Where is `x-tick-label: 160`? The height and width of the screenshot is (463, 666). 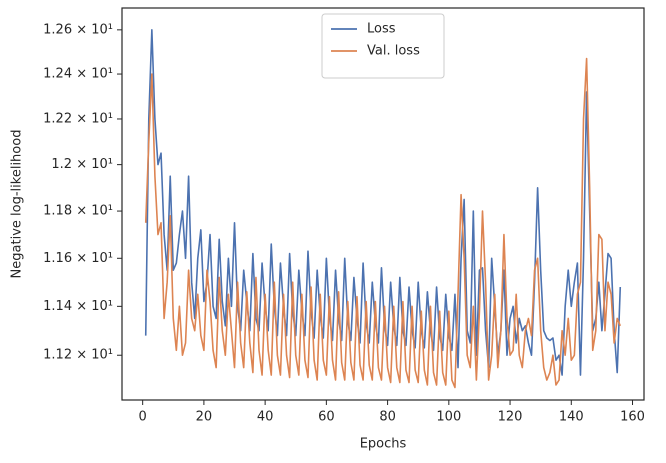
x-tick-label: 160 is located at coordinates (632, 417).